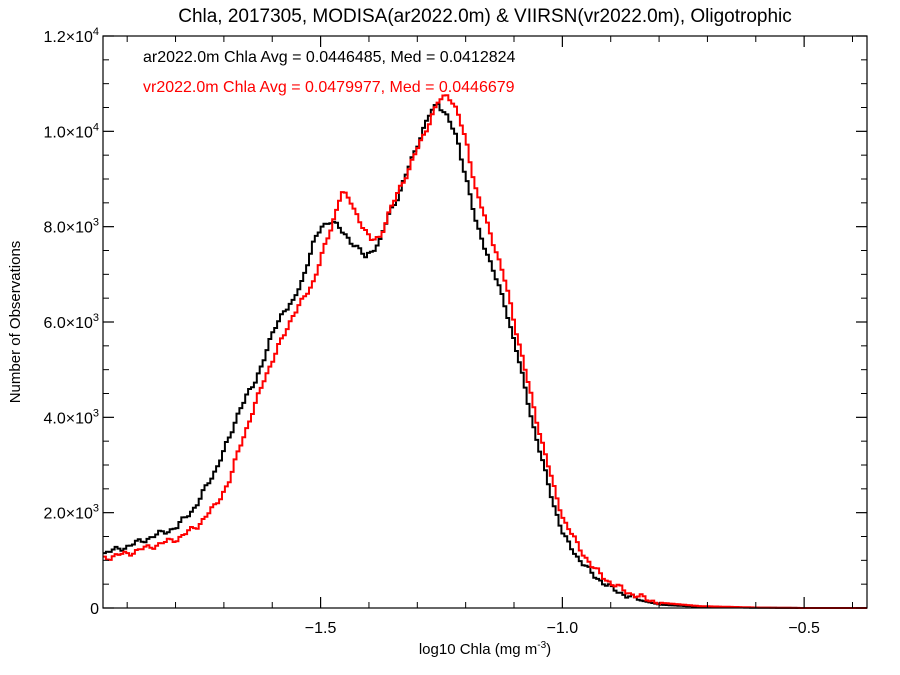 The width and height of the screenshot is (900, 675). I want to click on x-tick-label-0: −1.5, so click(321, 628).